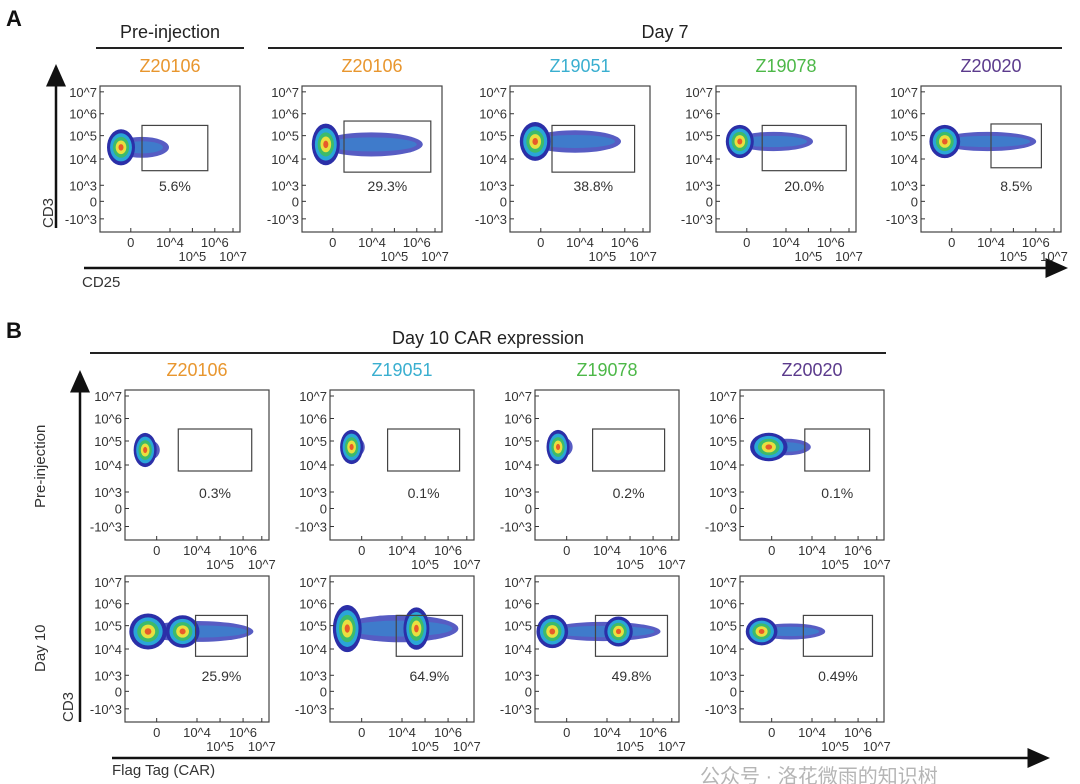 The height and width of the screenshot is (784, 1080). What do you see at coordinates (1016, 186) in the screenshot?
I see `gate-percent: 8.5%` at bounding box center [1016, 186].